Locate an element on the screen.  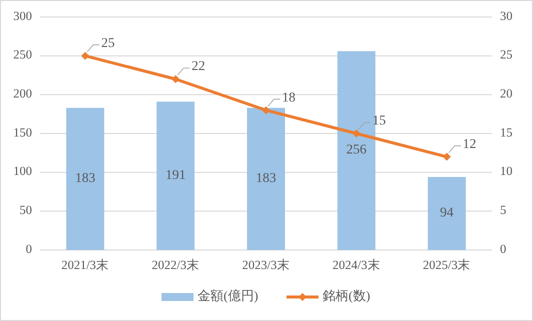
legend-label: 銘柄(数) is located at coordinates (346, 295).